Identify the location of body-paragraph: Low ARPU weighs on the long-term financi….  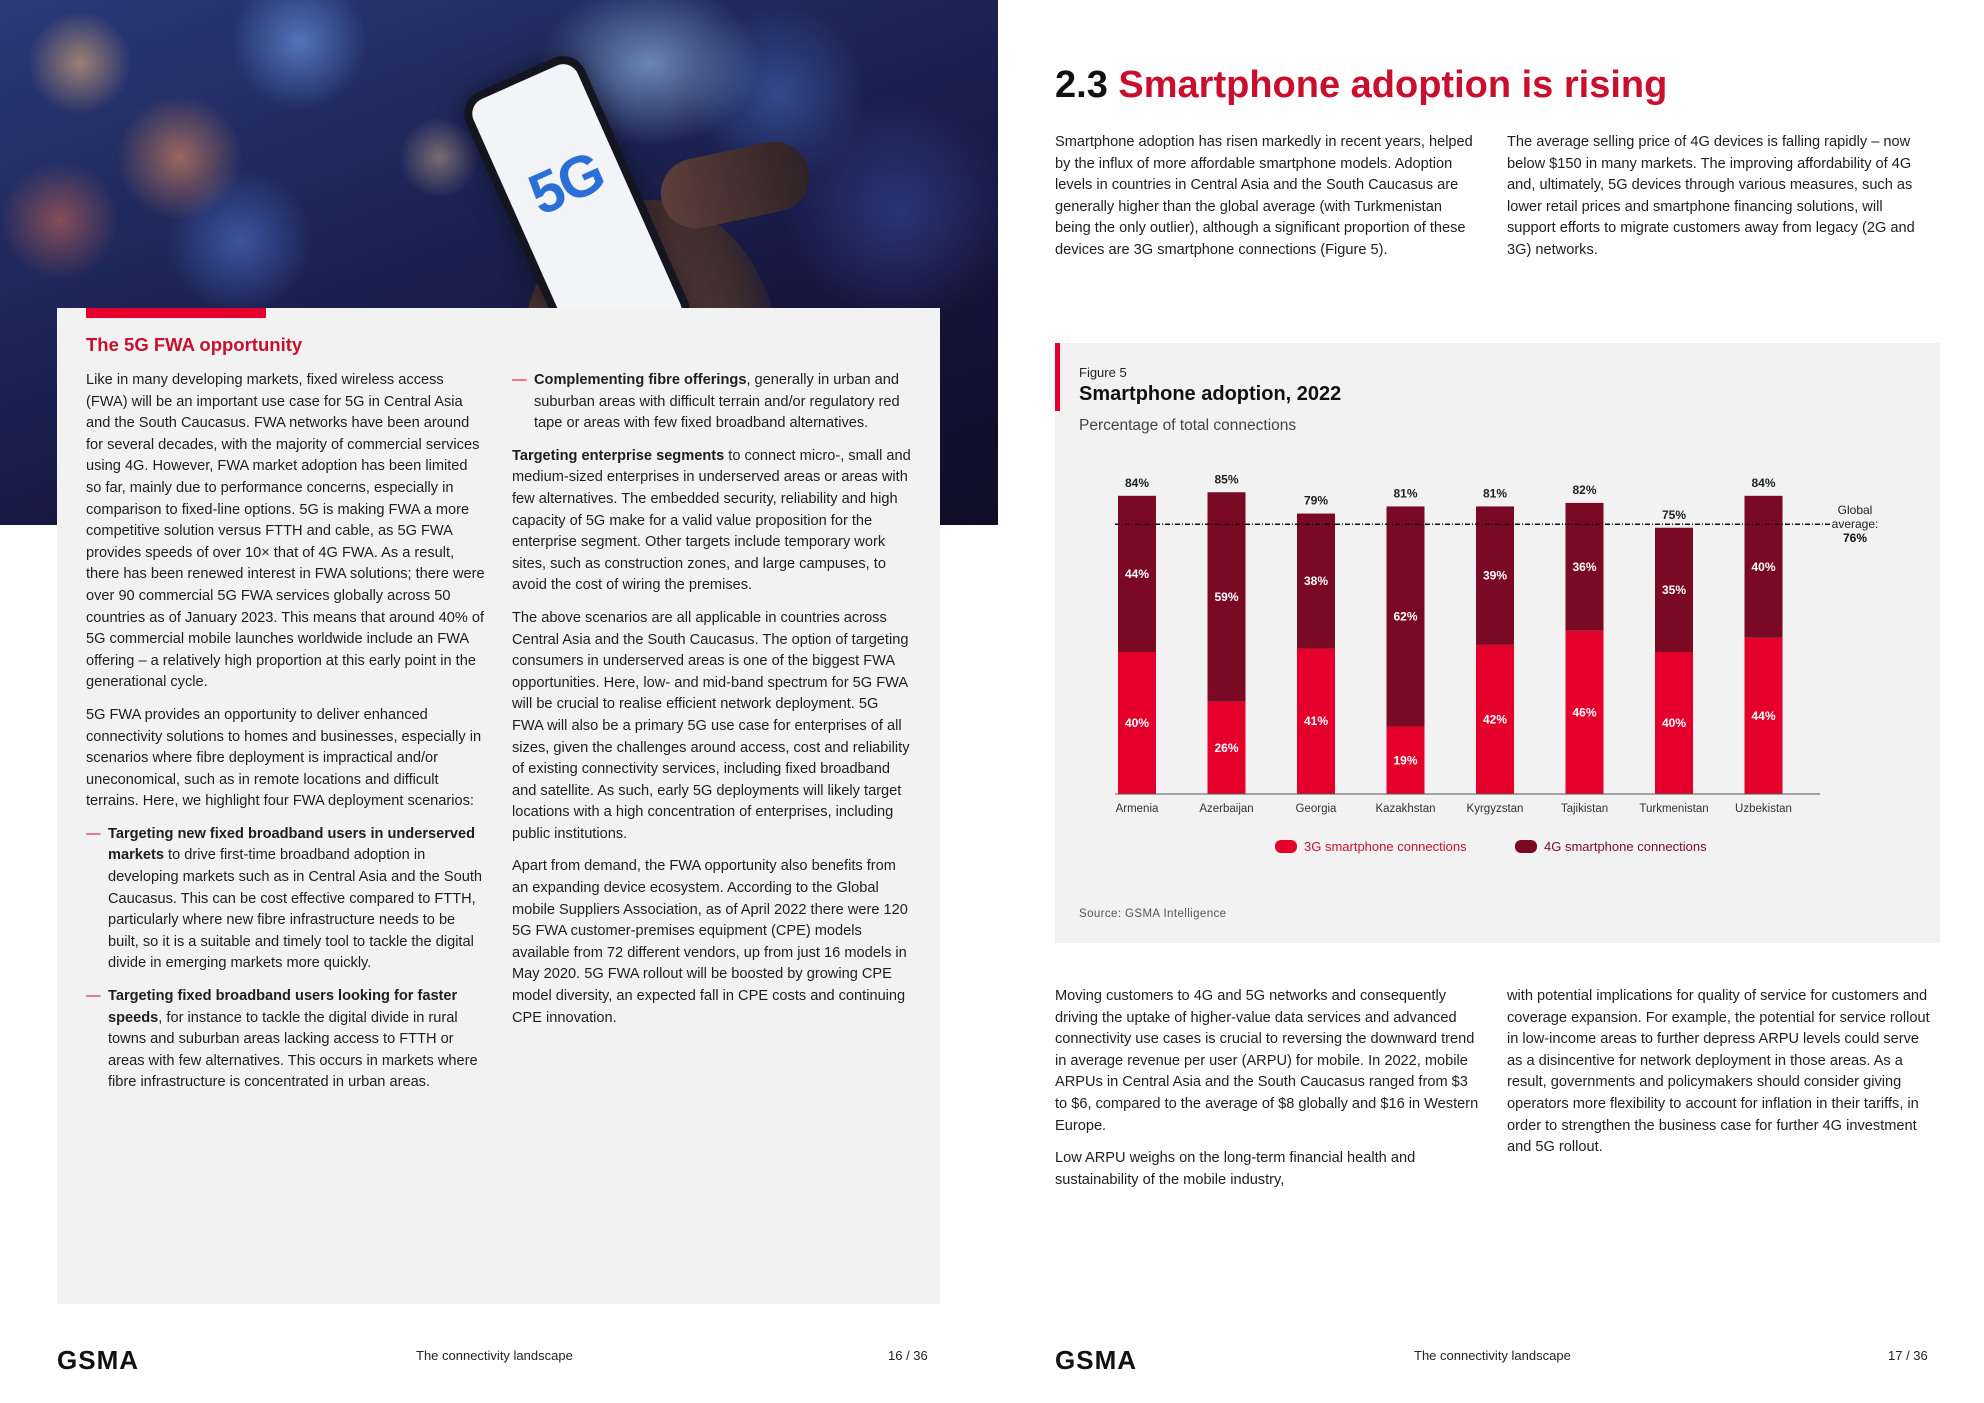
(1235, 1169).